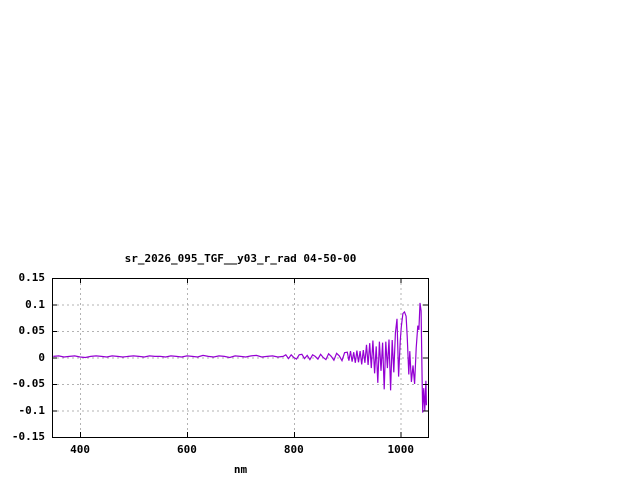 The height and width of the screenshot is (480, 640). Describe the element at coordinates (240, 469) in the screenshot. I see `x-axis-label: nm` at that location.